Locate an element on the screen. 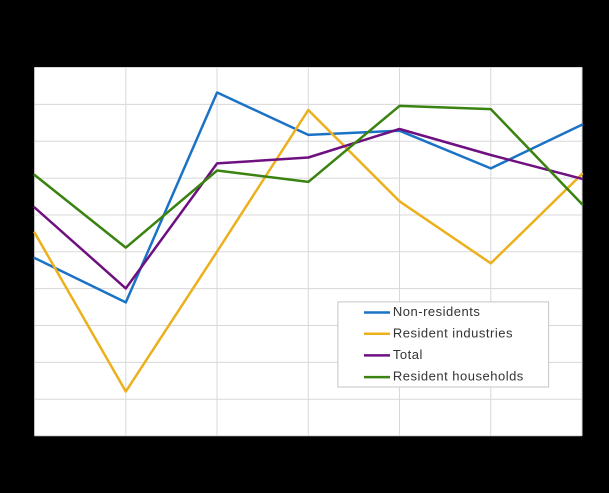  svg-text: Resident industries is located at coordinates (453, 333).